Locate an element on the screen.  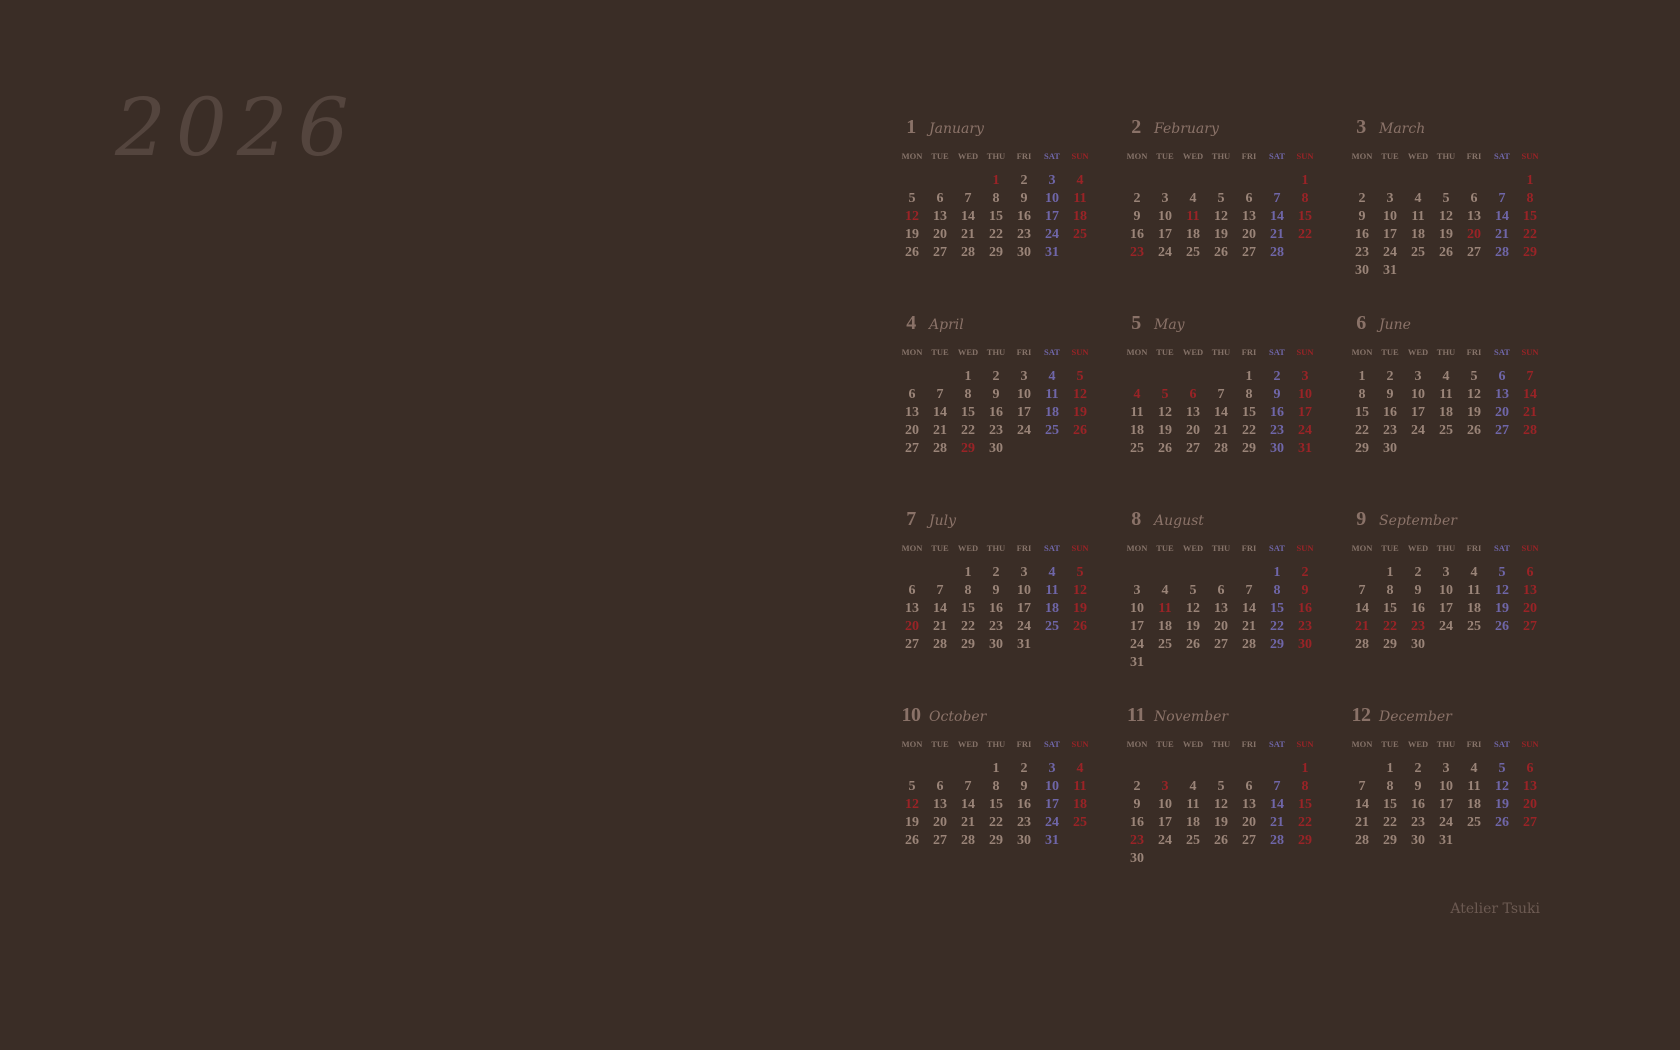
day-cell: 20 is located at coordinates (940, 234).